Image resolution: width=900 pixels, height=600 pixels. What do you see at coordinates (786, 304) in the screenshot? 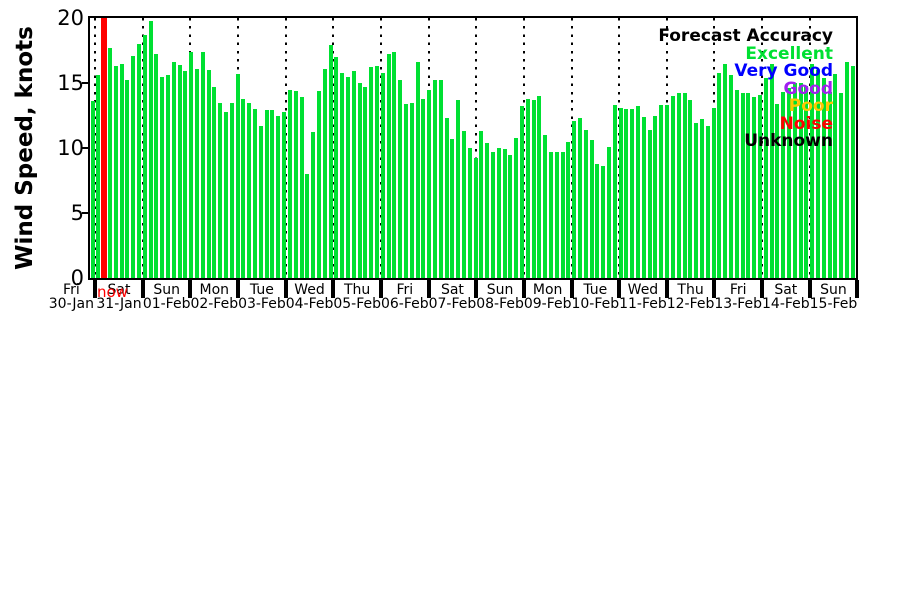
I see `day-label-date: 14-Feb` at bounding box center [786, 304].